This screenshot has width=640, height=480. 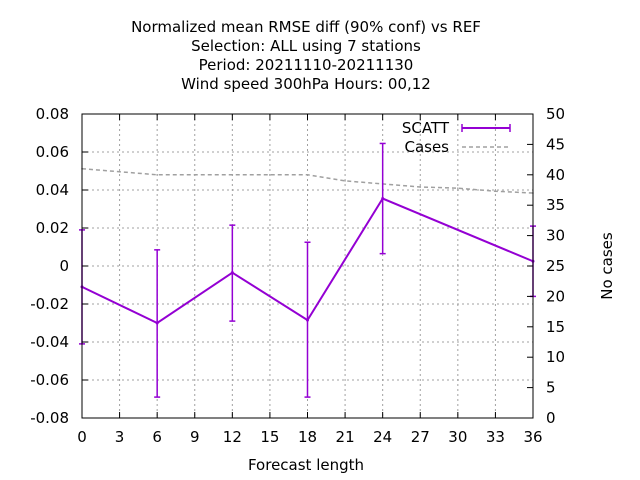 I want to click on x-tick-label: 18, so click(x=307, y=437).